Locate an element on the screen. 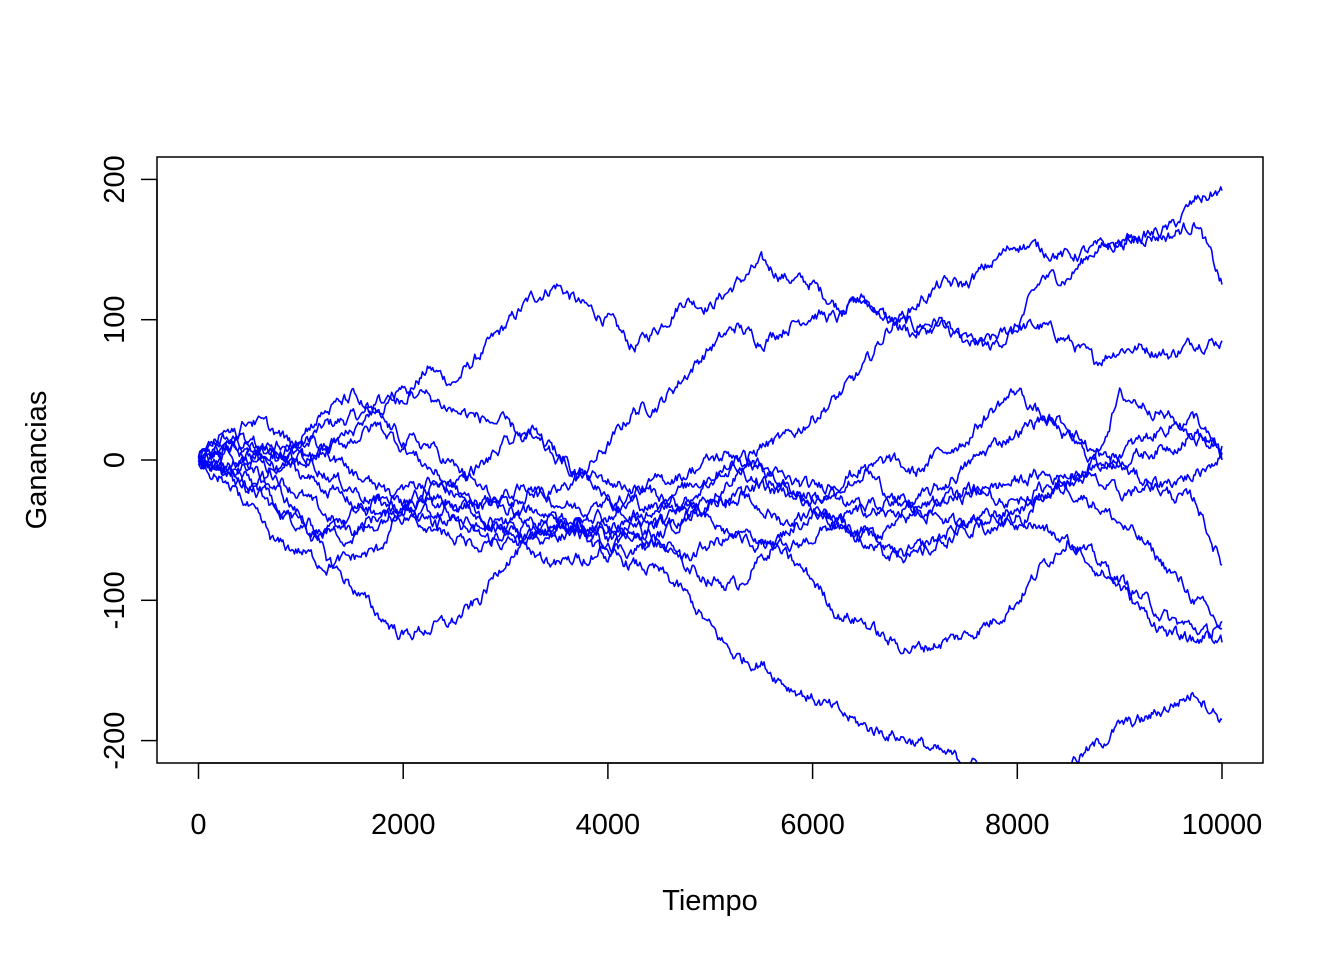 The image size is (1344, 960). y-axis: -200 -100 0 100 200 is located at coordinates (128, 462).